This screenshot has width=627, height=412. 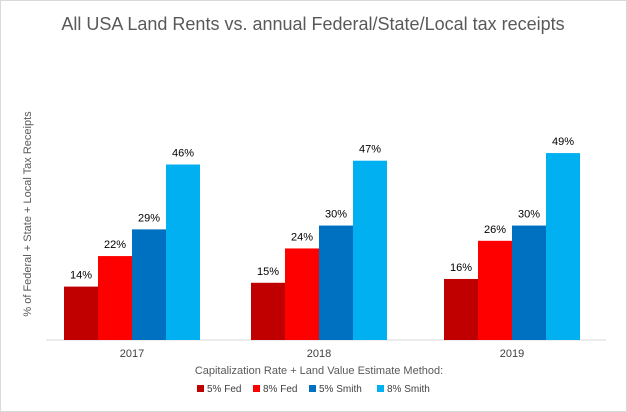 I want to click on data-label: 47%, so click(x=370, y=150).